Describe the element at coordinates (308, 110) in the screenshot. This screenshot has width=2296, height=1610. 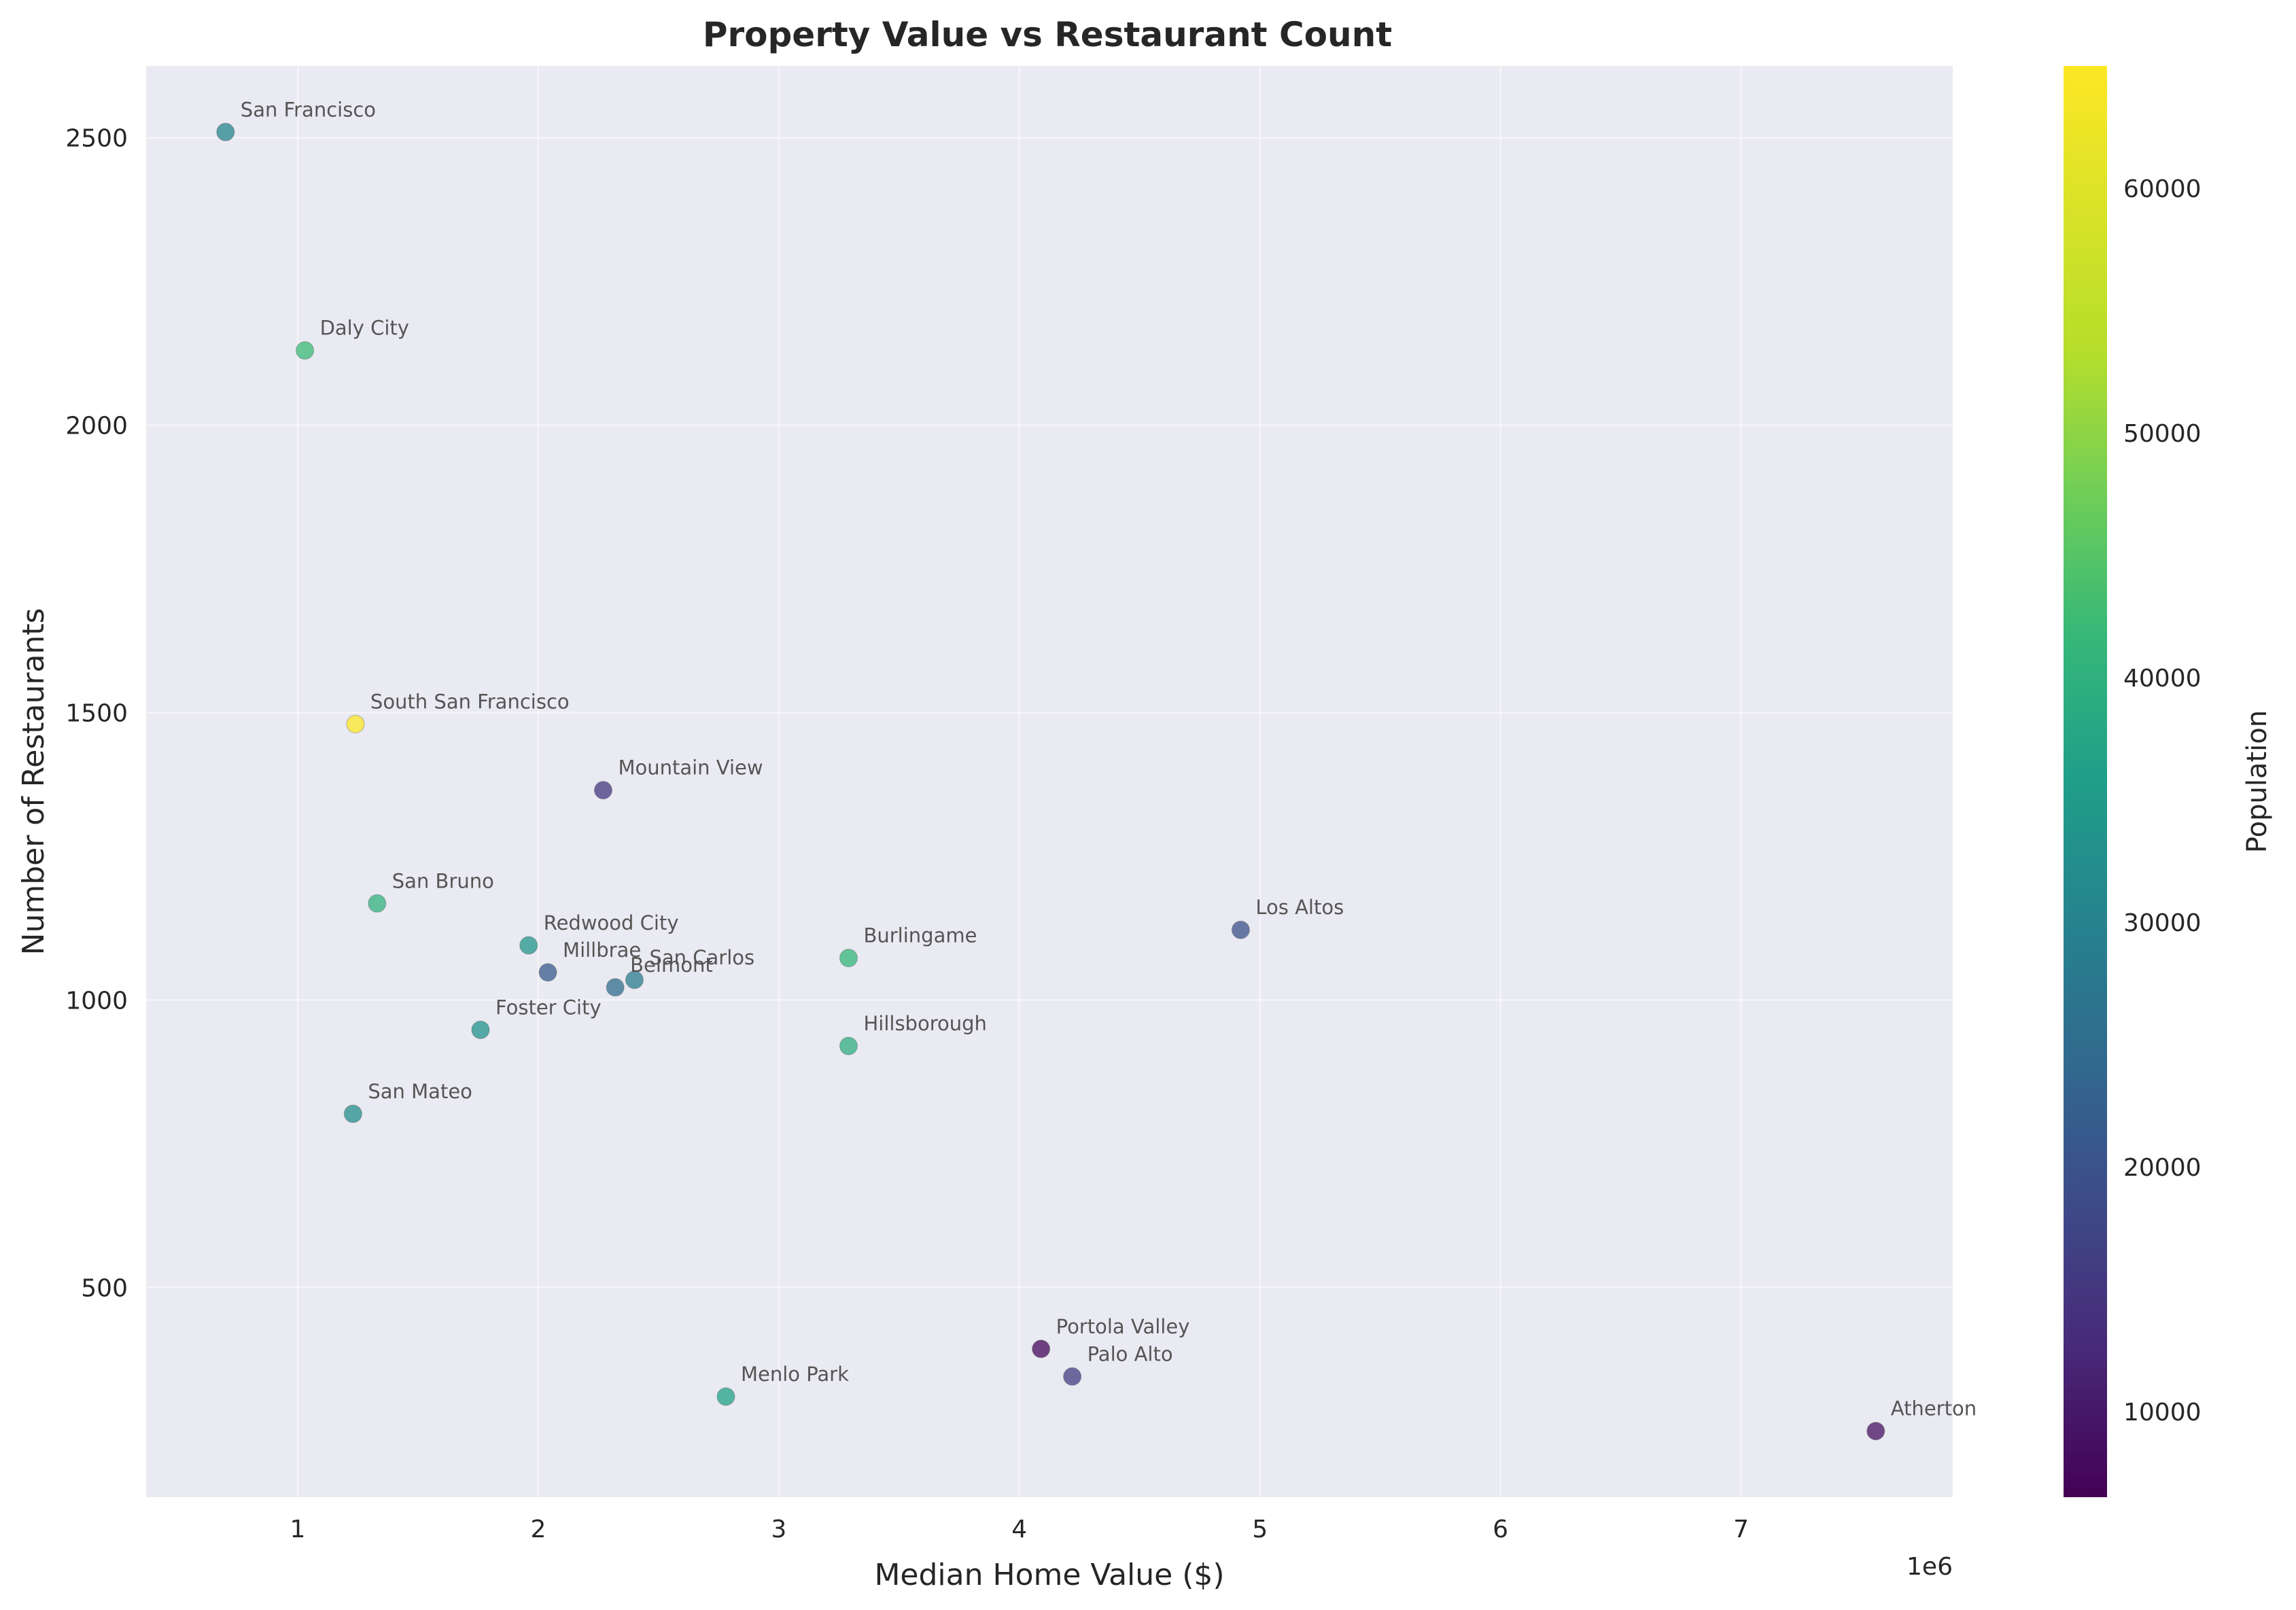
I see `point-label: San Francisco` at that location.